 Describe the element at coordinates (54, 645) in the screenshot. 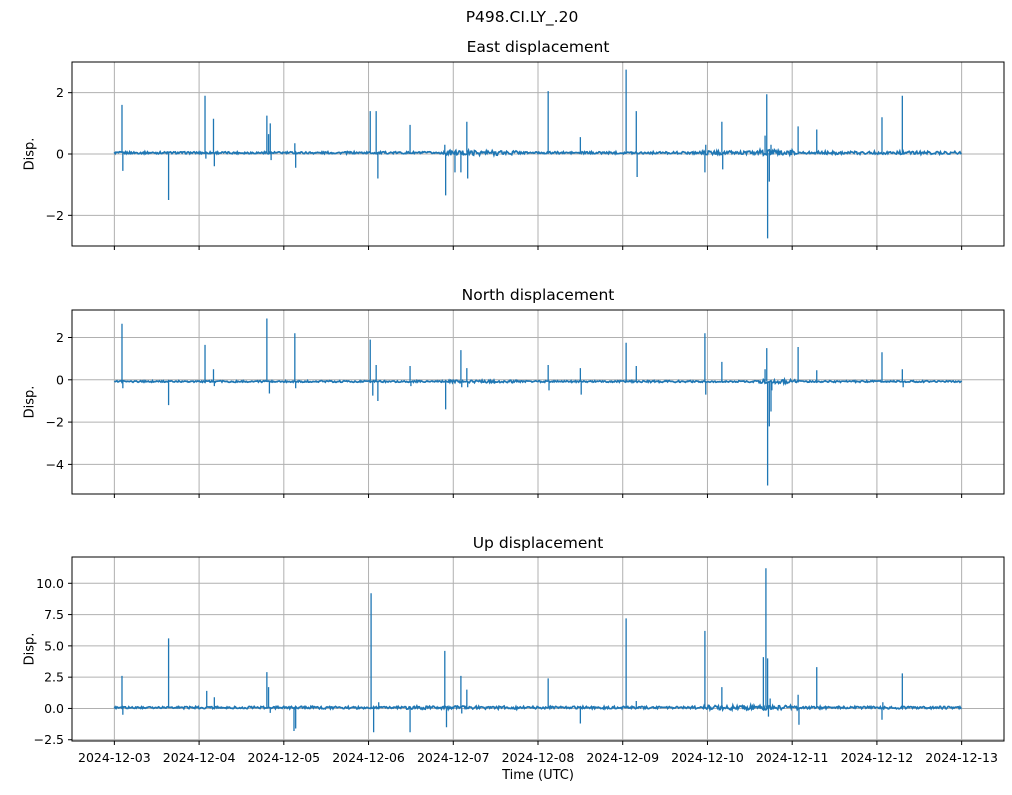

I see `y-tick-label: 5.0` at that location.